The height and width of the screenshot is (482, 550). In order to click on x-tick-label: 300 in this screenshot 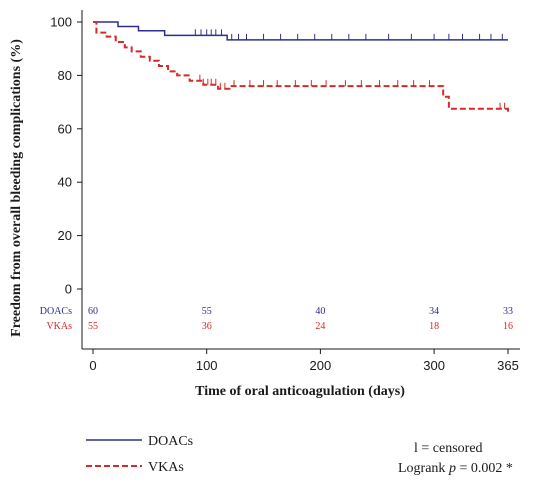, I will do `click(434, 365)`.